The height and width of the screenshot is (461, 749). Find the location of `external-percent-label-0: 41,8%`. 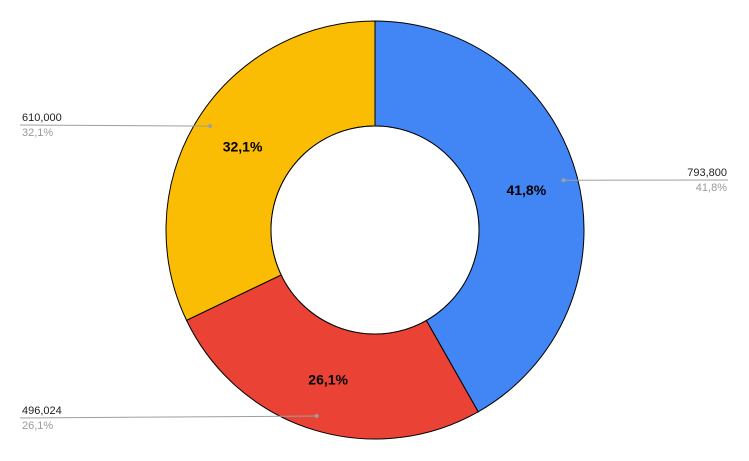

external-percent-label-0: 41,8% is located at coordinates (711, 188).